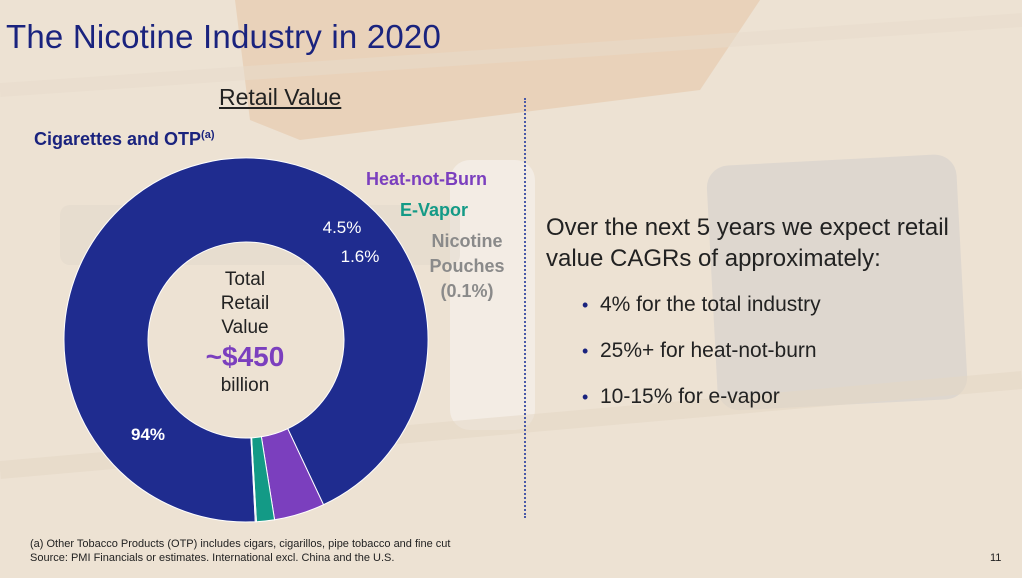  I want to click on slice-label: 1.6%, so click(360, 256).